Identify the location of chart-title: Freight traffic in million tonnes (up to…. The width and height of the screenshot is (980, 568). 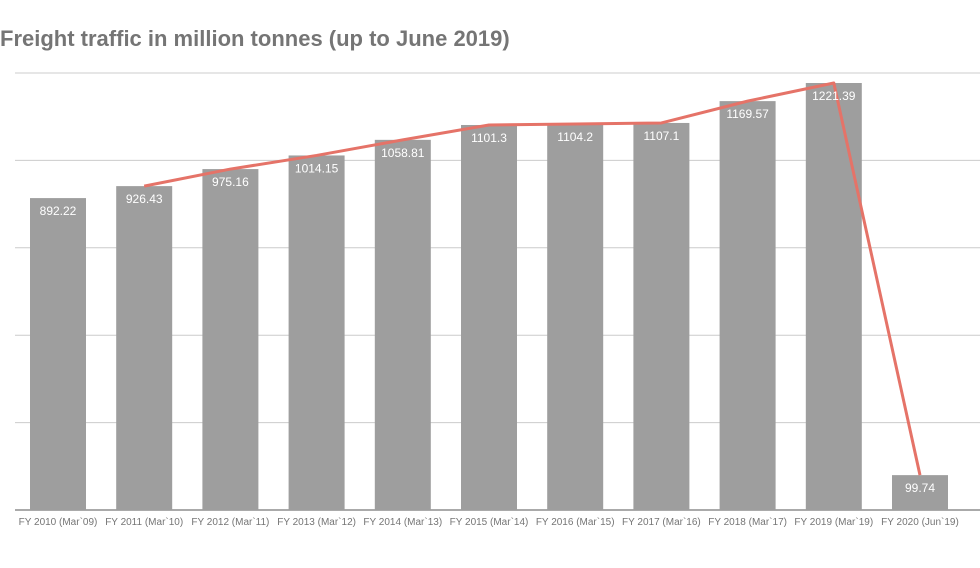
(255, 38).